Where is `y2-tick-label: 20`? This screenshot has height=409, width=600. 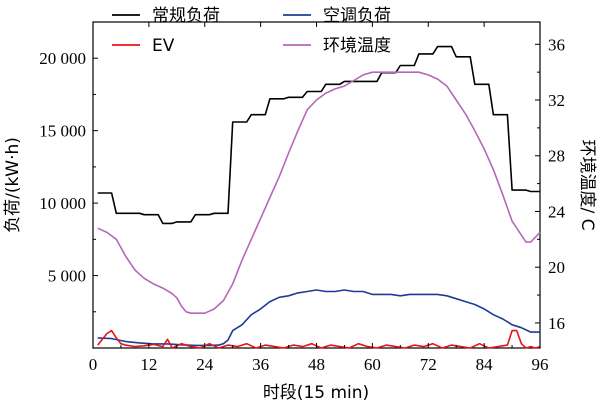 y2-tick-label: 20 is located at coordinates (556, 267).